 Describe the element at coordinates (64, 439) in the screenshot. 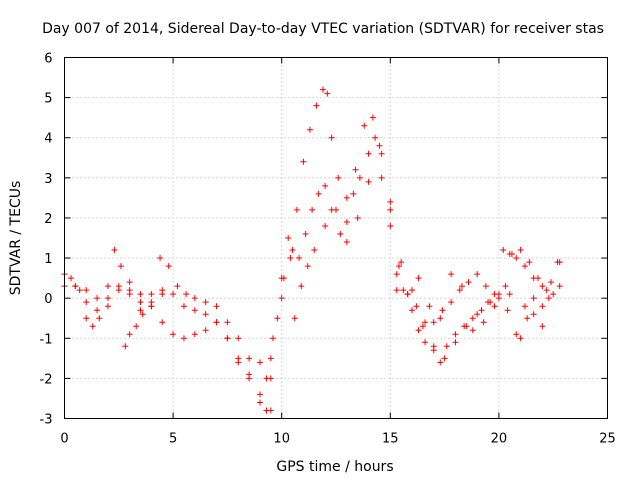

I see `x-tick-label: 0` at that location.